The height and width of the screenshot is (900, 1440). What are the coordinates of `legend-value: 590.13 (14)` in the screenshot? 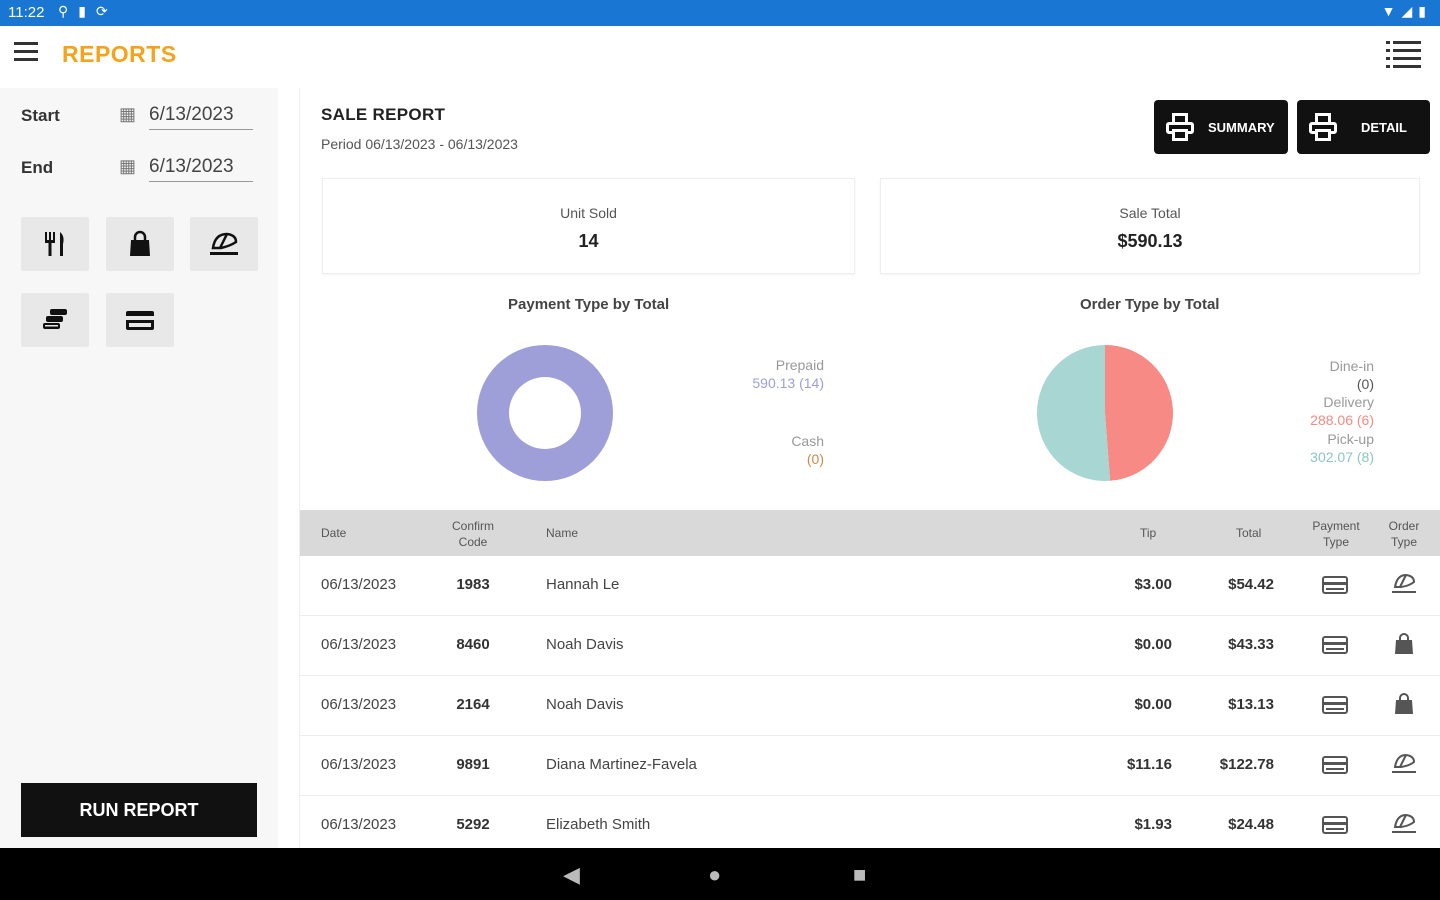 It's located at (788, 383).